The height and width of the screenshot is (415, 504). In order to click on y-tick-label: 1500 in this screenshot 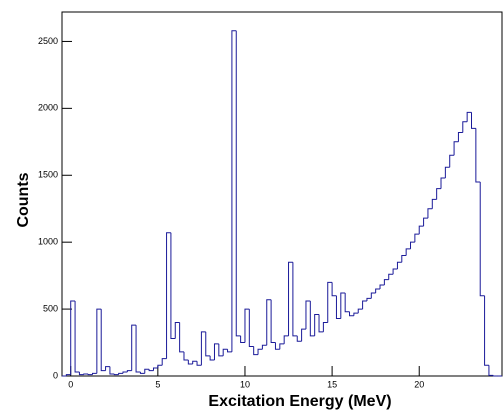, I will do `click(48, 175)`.